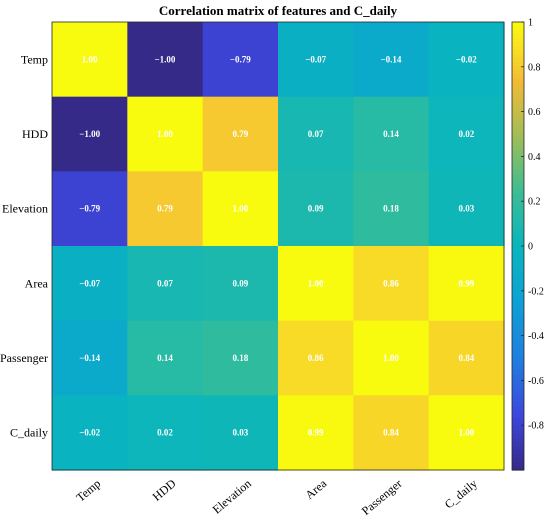  I want to click on colorbar-tick-label: 1, so click(530, 23).